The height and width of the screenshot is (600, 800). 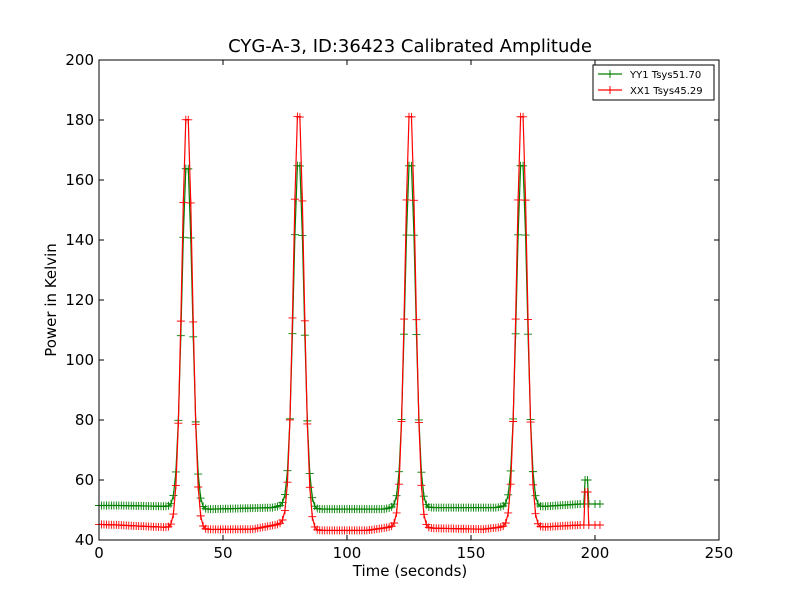 I want to click on x-tick-label: 50, so click(x=222, y=553).